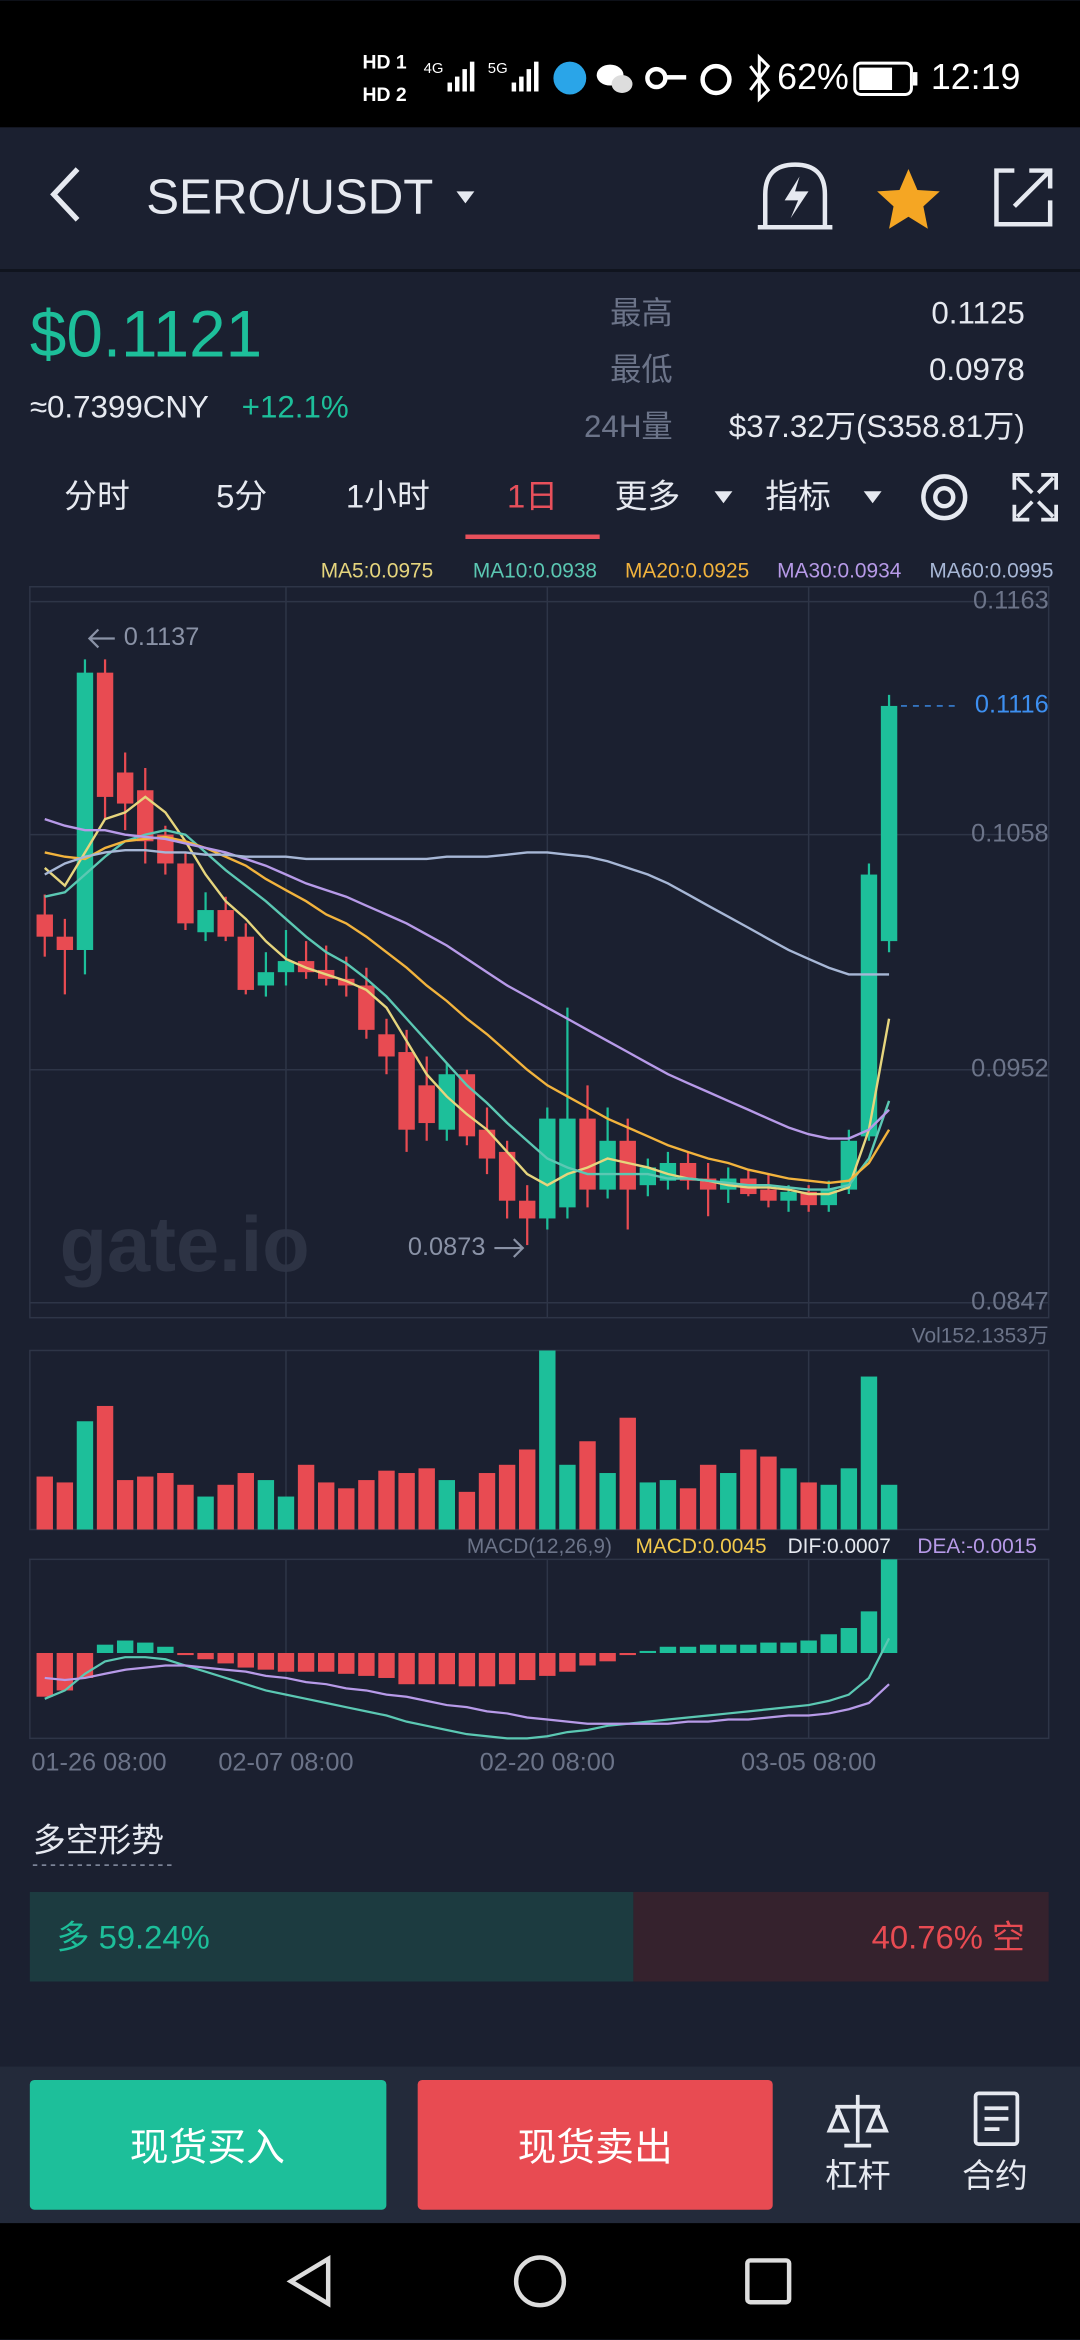 This screenshot has width=1080, height=2340. What do you see at coordinates (1035, 497) in the screenshot?
I see `fullscreen-button` at bounding box center [1035, 497].